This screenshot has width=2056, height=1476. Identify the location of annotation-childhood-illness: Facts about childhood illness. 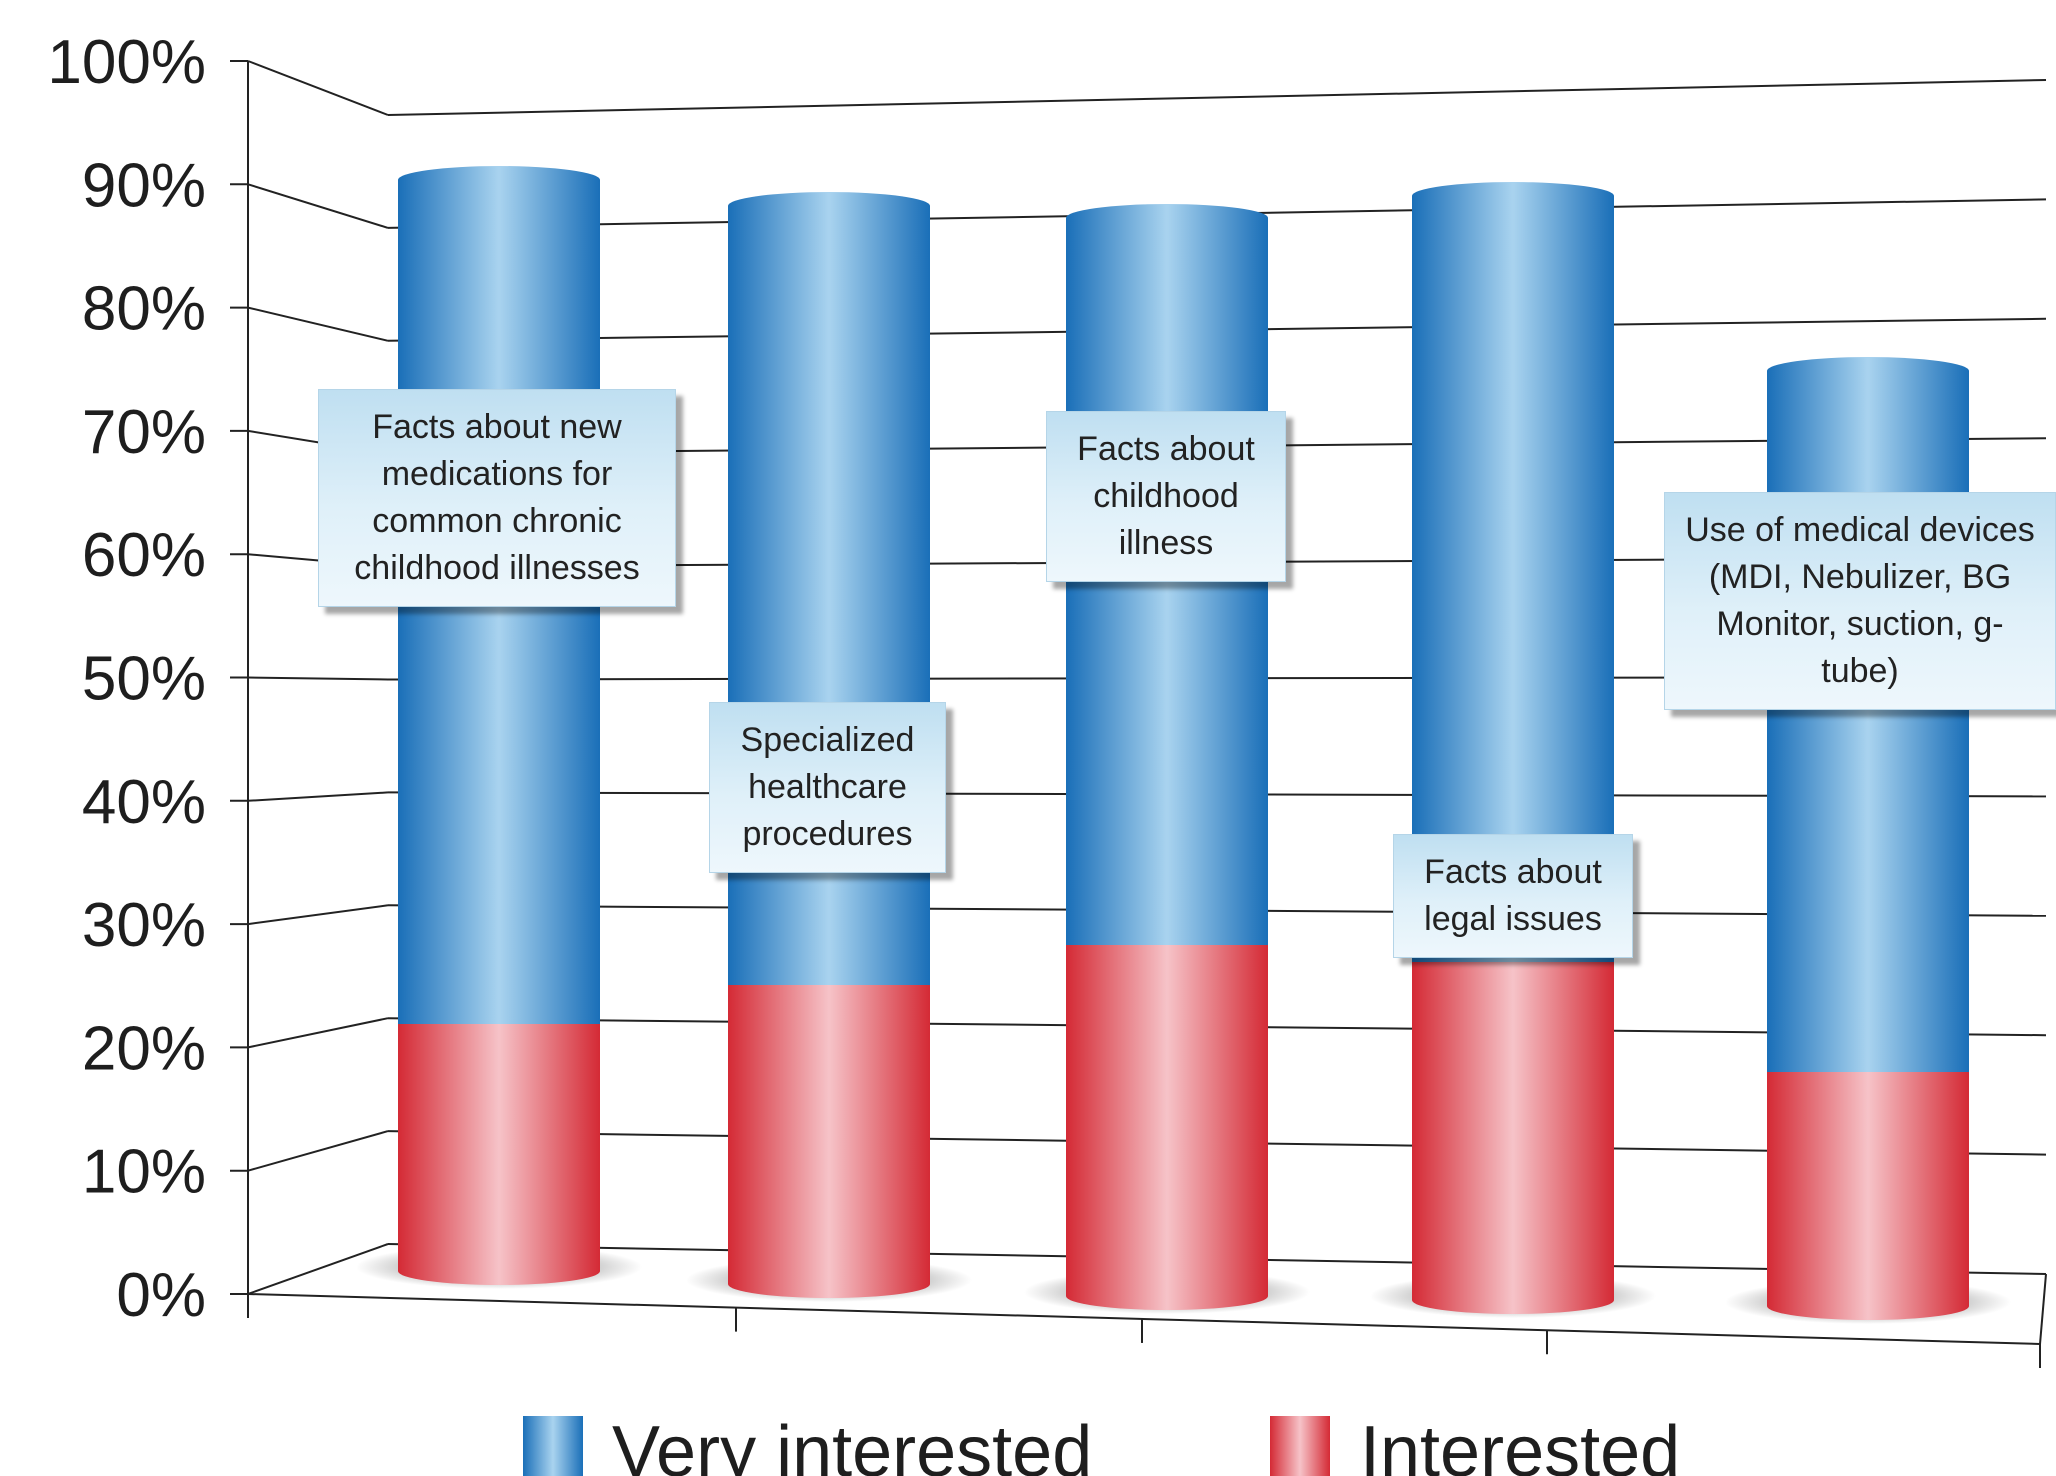
(1166, 496).